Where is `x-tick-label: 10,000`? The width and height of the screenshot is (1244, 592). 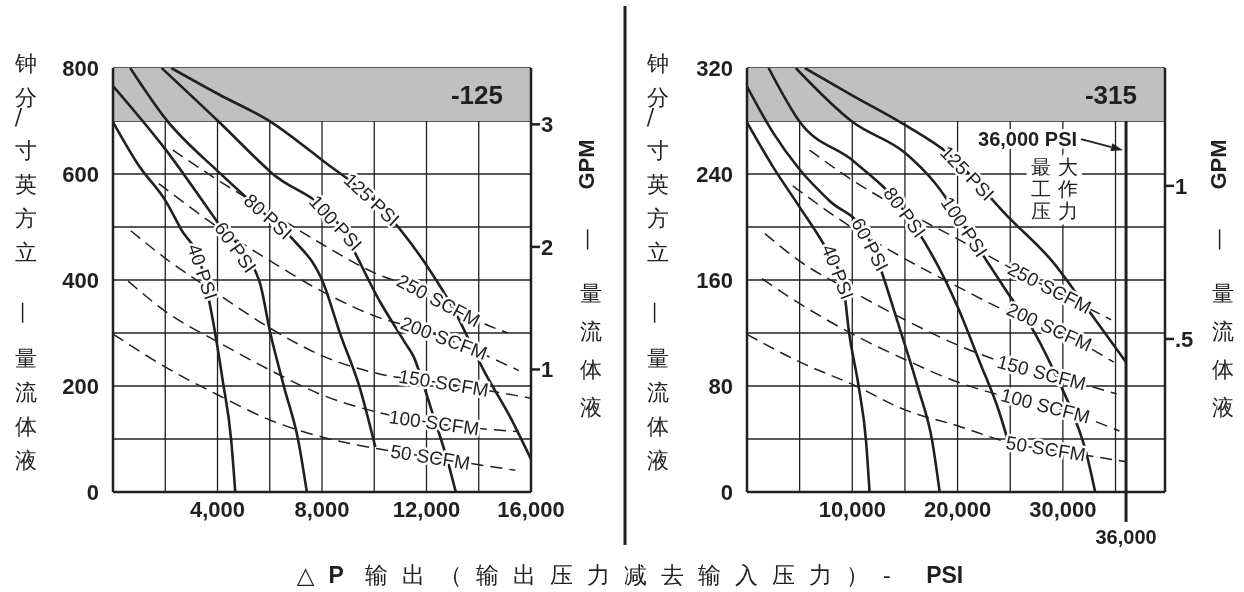 x-tick-label: 10,000 is located at coordinates (852, 509).